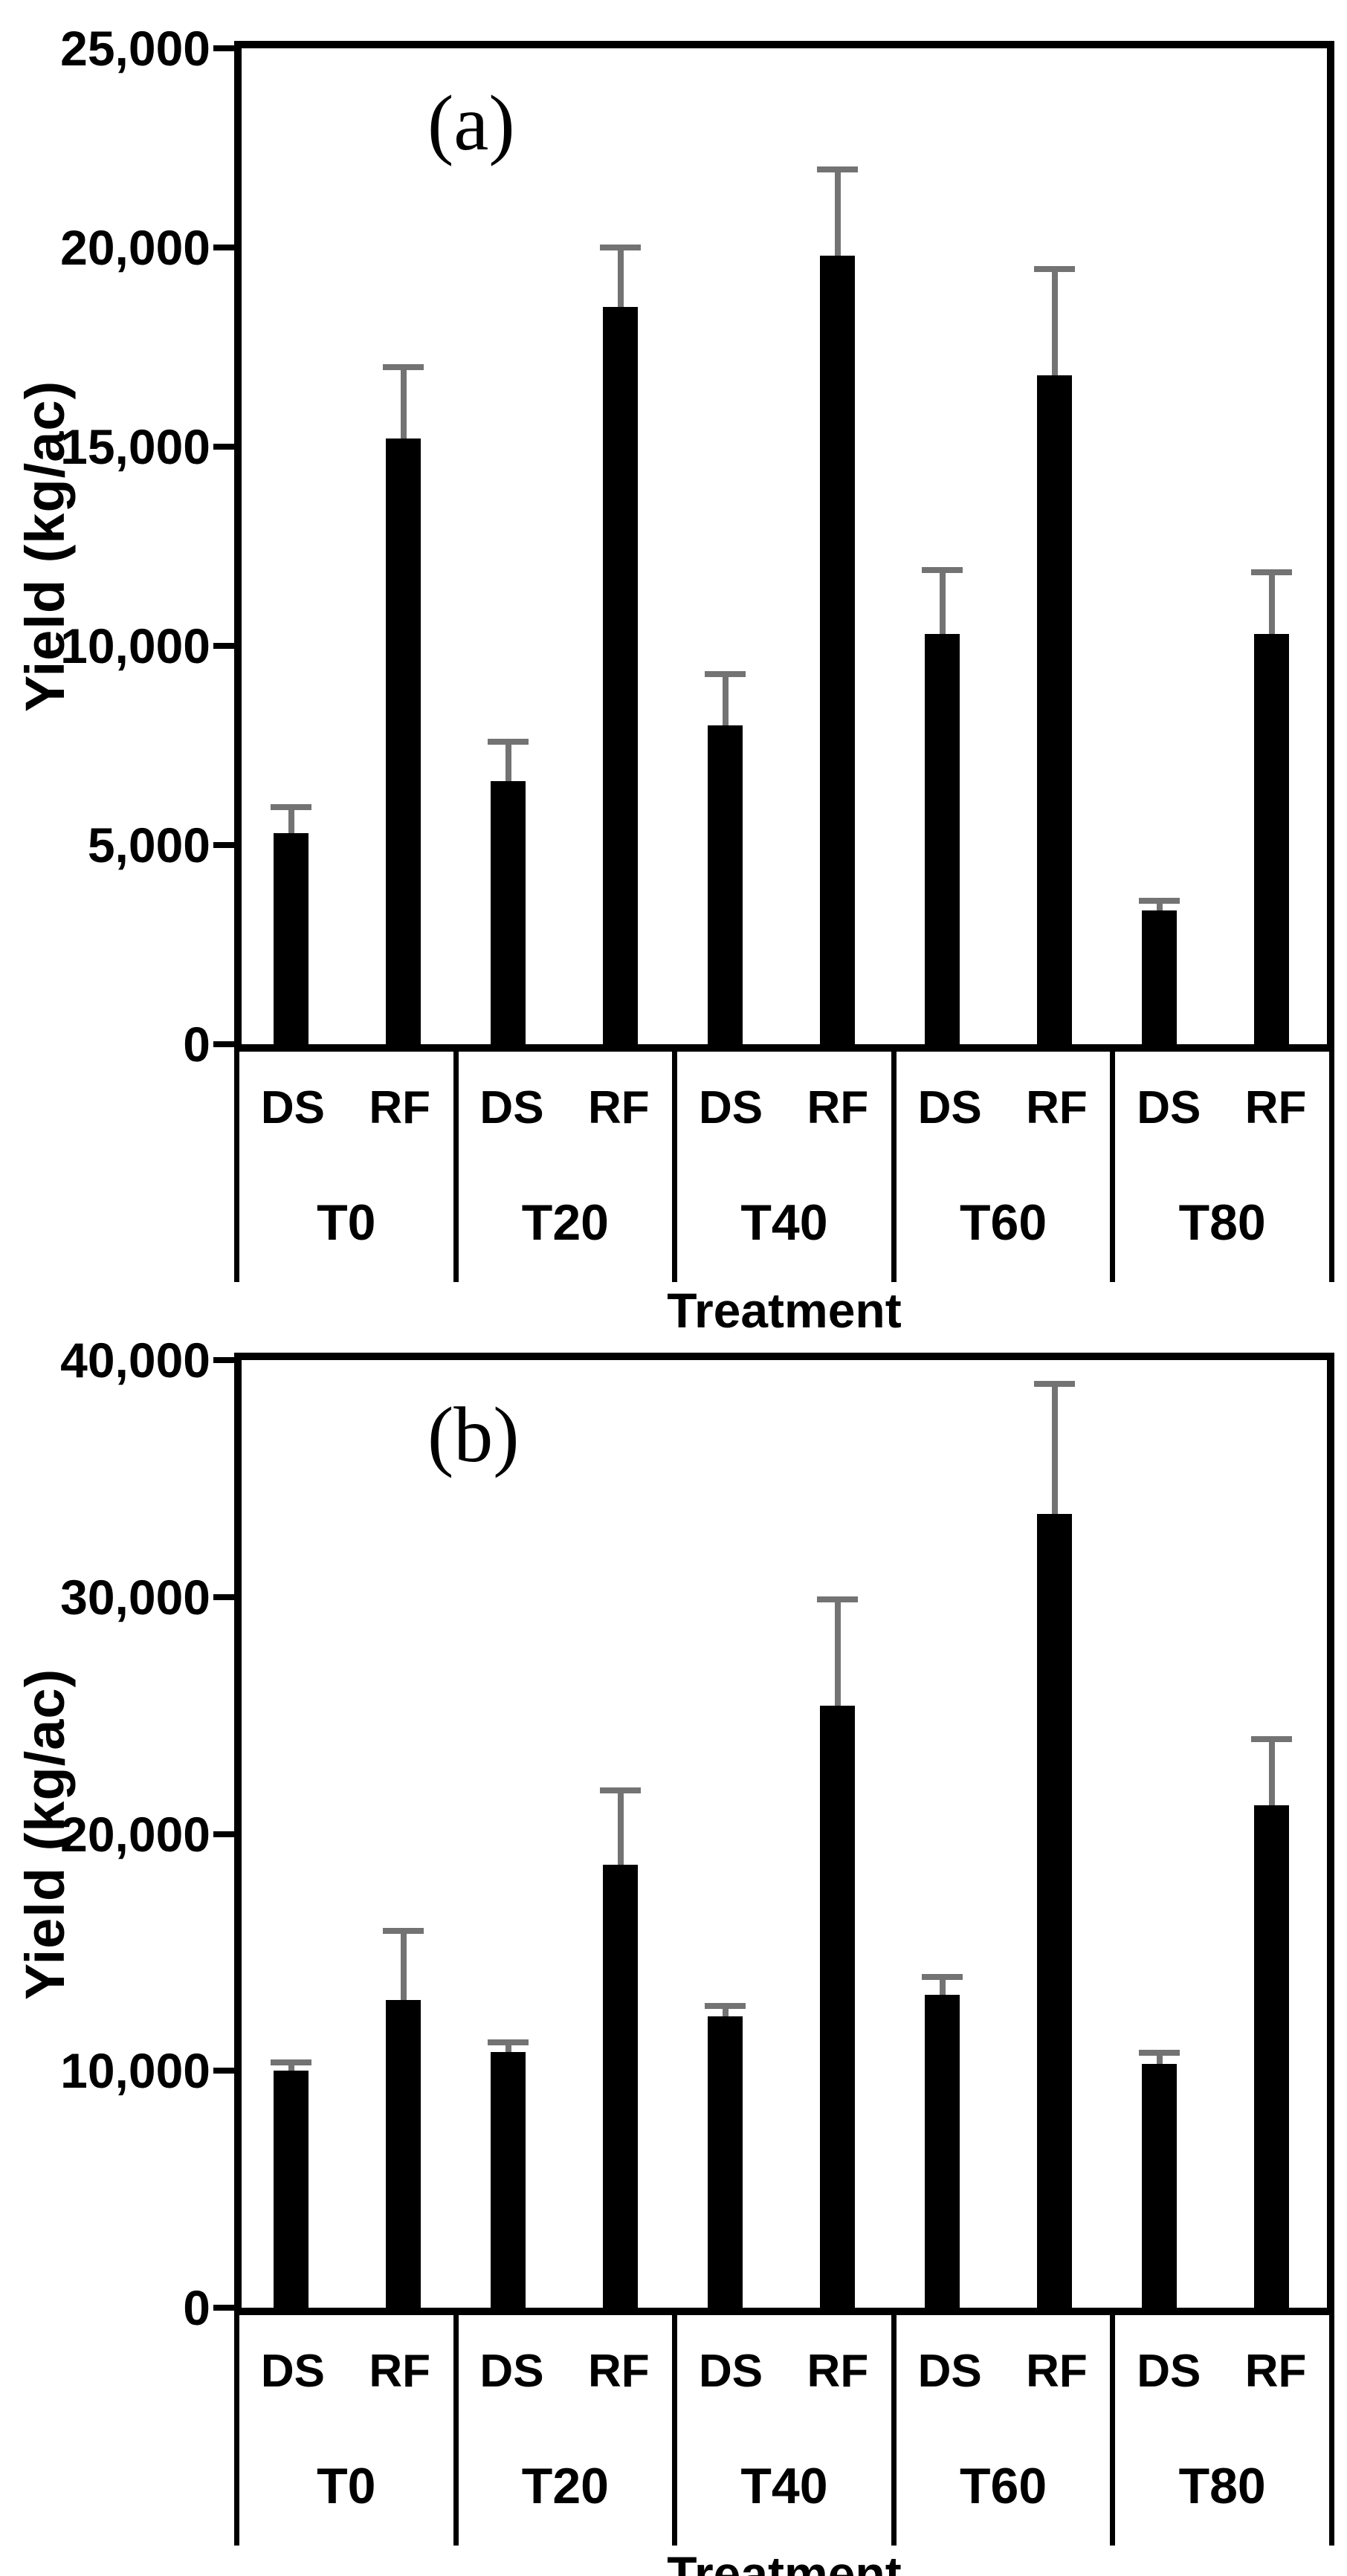 The image size is (1347, 2576). What do you see at coordinates (148, 845) in the screenshot?
I see `y-tick-label: 5,000` at bounding box center [148, 845].